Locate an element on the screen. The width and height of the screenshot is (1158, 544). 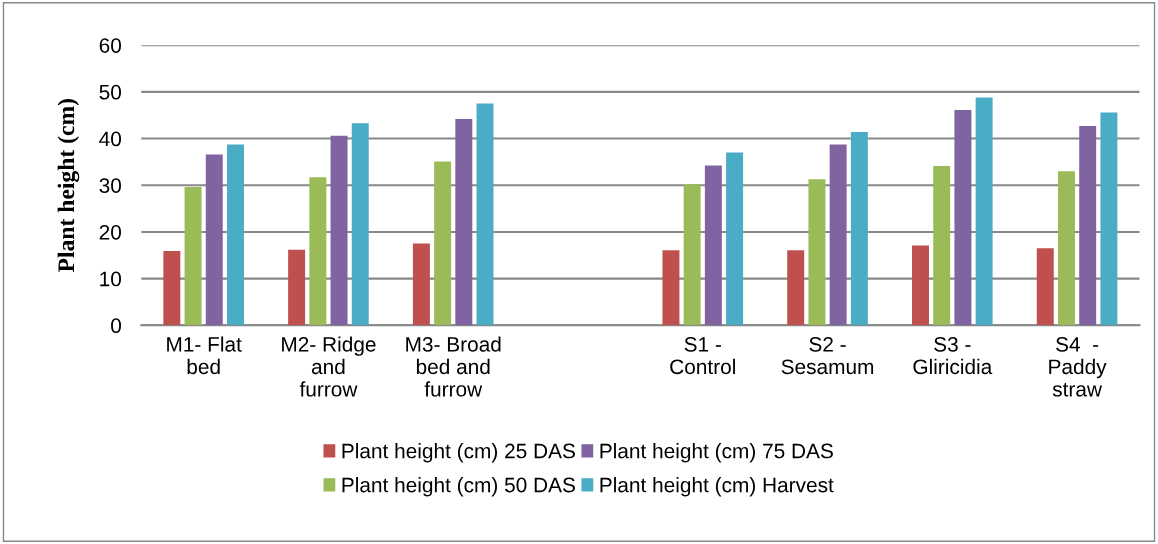
legend-label: Plant height (cm) 75 DAS is located at coordinates (716, 453).